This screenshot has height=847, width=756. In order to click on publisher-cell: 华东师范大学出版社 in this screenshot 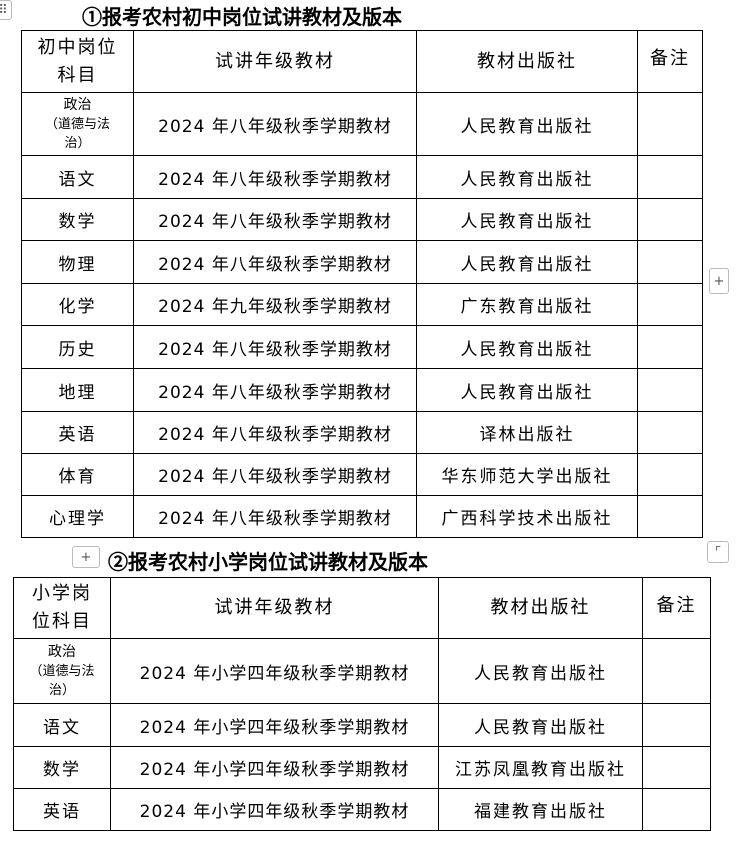, I will do `click(527, 474)`.